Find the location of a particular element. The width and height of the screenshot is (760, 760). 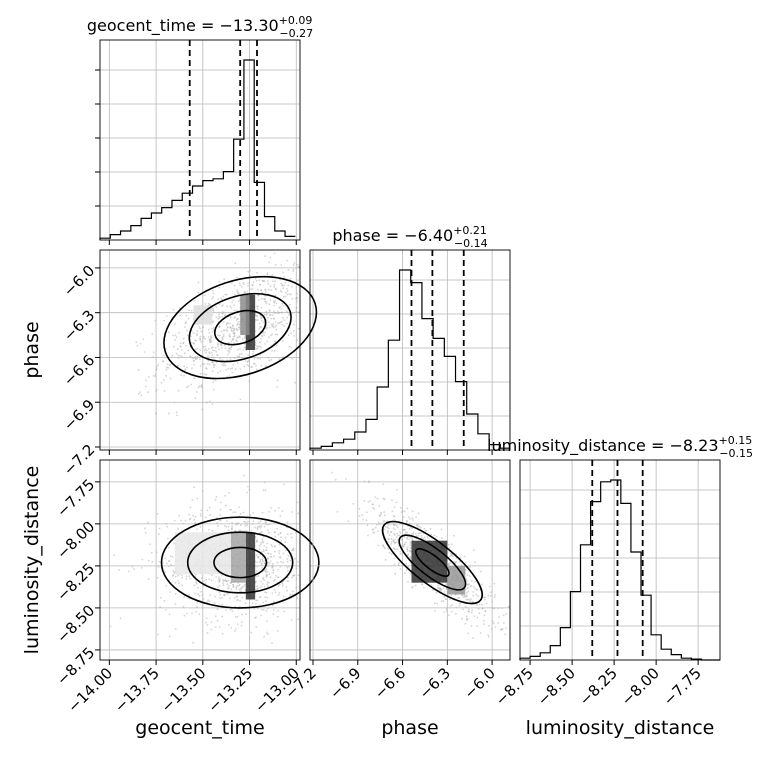

x-tick-label-geocent_time: −13.25 is located at coordinates (230, 690).